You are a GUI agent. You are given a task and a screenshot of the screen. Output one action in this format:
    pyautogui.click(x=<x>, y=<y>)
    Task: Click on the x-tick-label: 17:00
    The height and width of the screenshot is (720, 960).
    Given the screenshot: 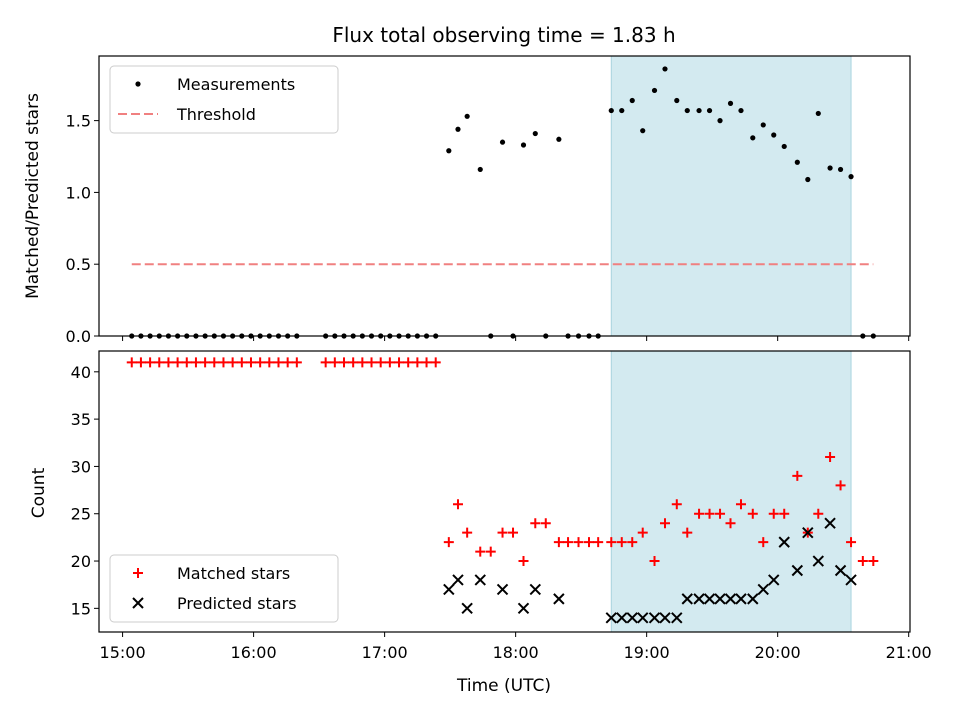 What is the action you would take?
    pyautogui.click(x=385, y=652)
    